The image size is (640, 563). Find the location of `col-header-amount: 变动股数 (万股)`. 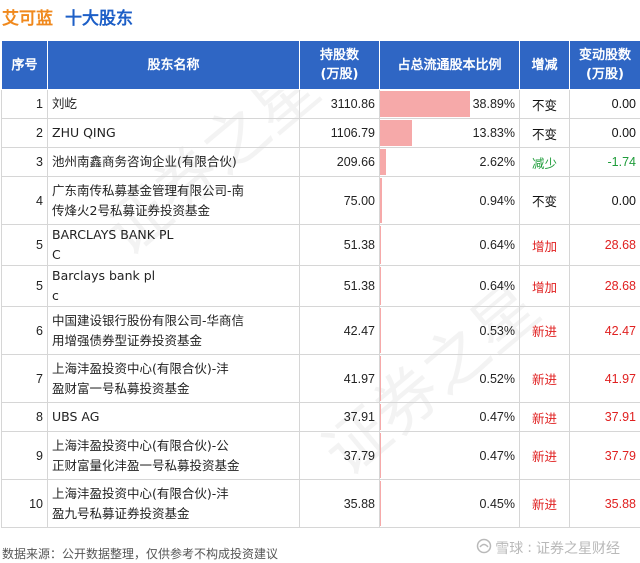

col-header-amount: 变动股数 (万股) is located at coordinates (604, 65).